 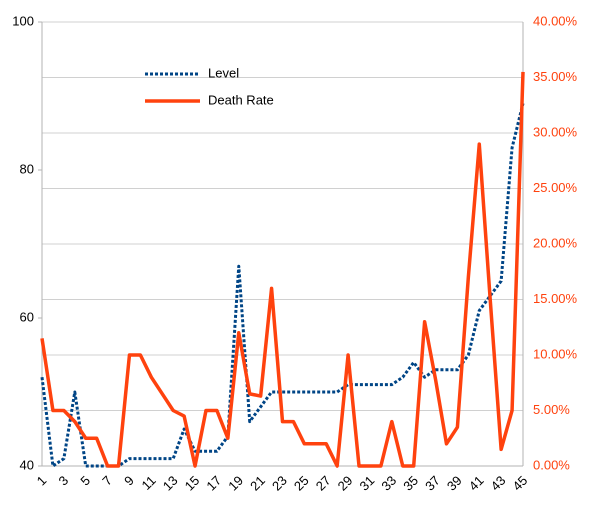 I want to click on x-tick-label: 21, so click(x=257, y=483).